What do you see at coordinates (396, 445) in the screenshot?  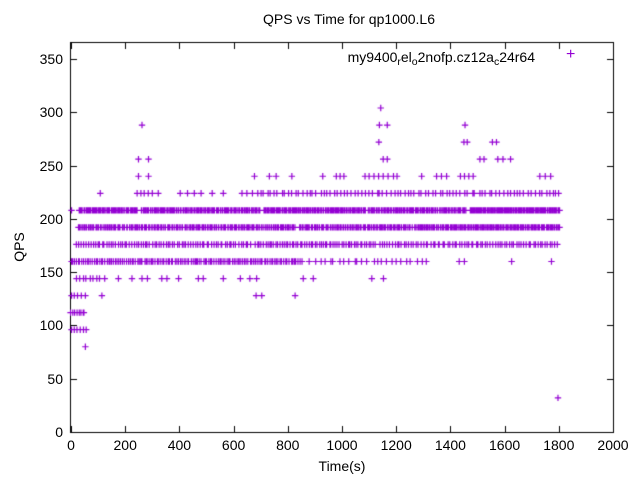 I see `x-tick-label: 1200` at bounding box center [396, 445].